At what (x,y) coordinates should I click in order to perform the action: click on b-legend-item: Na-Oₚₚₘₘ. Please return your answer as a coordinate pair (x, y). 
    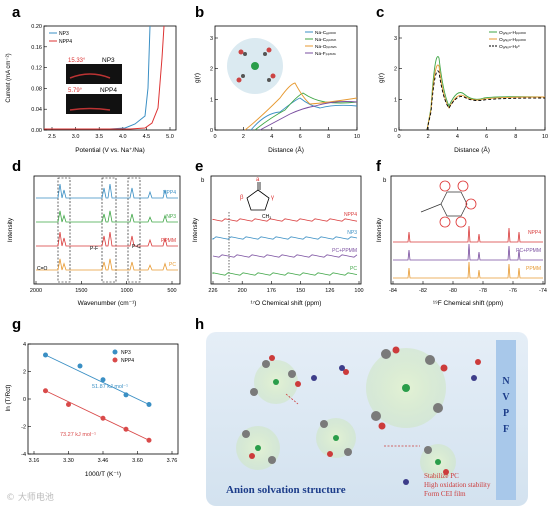
    Looking at the image, I should click on (326, 47).